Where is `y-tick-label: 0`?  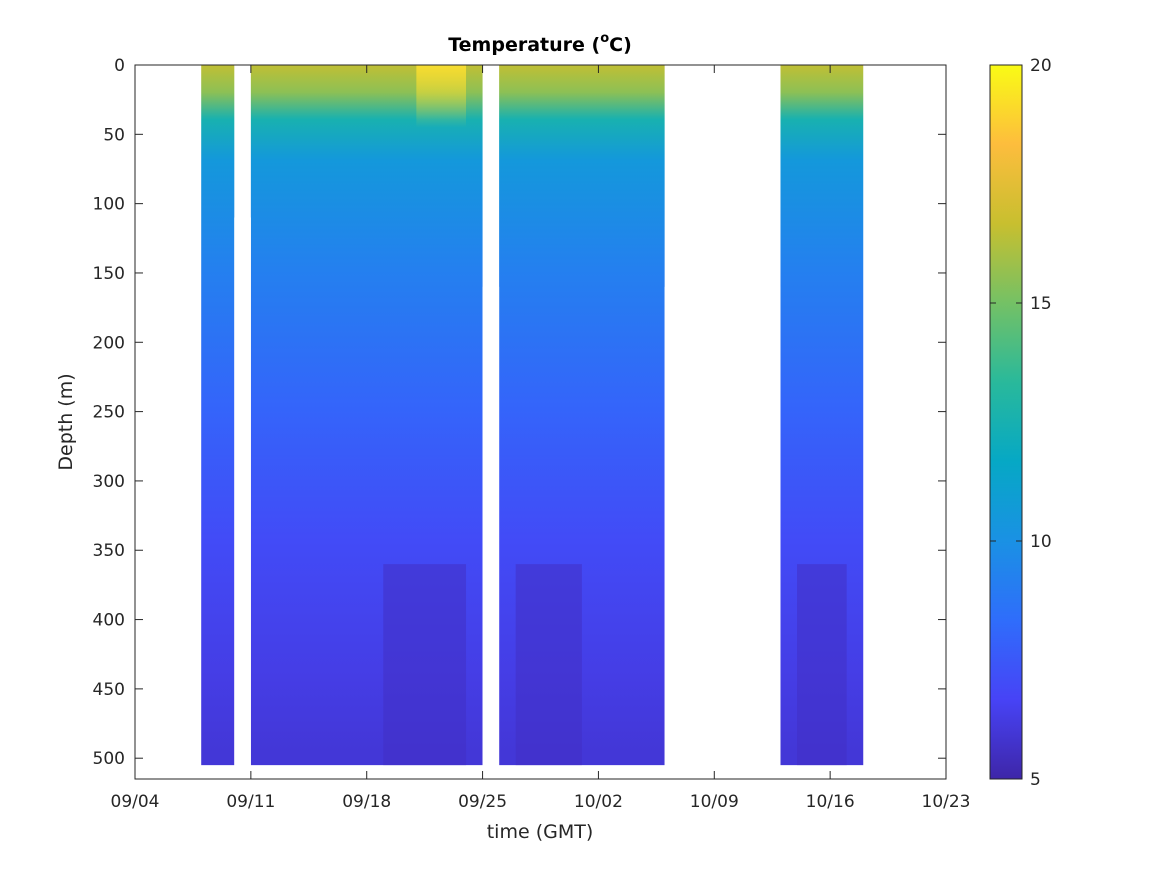
y-tick-label: 0 is located at coordinates (119, 66).